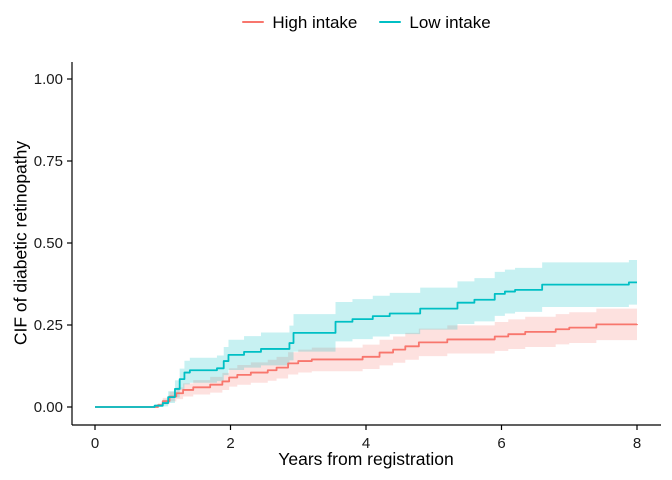  I want to click on x-tick-label: 6, so click(501, 443).